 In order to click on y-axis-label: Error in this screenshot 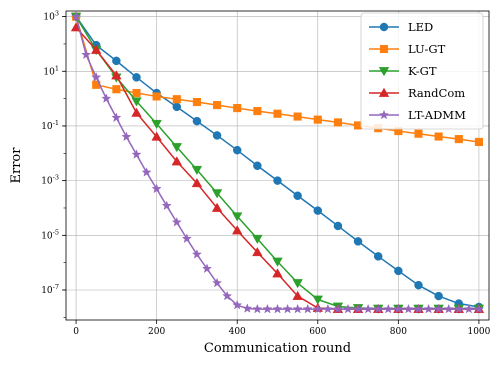, I will do `click(16, 165)`.